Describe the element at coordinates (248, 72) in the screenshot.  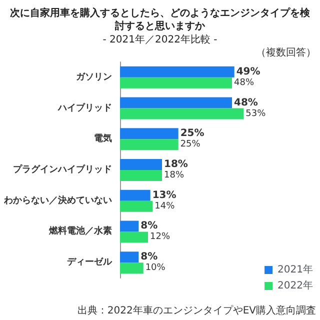
I see `data-label: 49%` at that location.